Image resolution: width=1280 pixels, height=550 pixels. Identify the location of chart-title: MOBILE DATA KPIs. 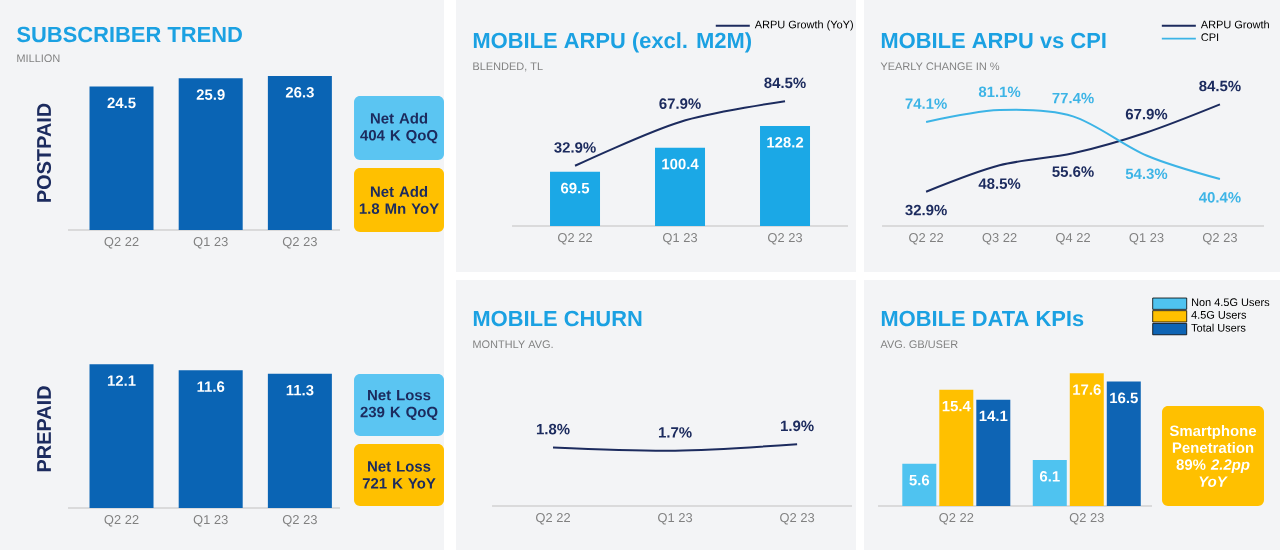
(982, 318).